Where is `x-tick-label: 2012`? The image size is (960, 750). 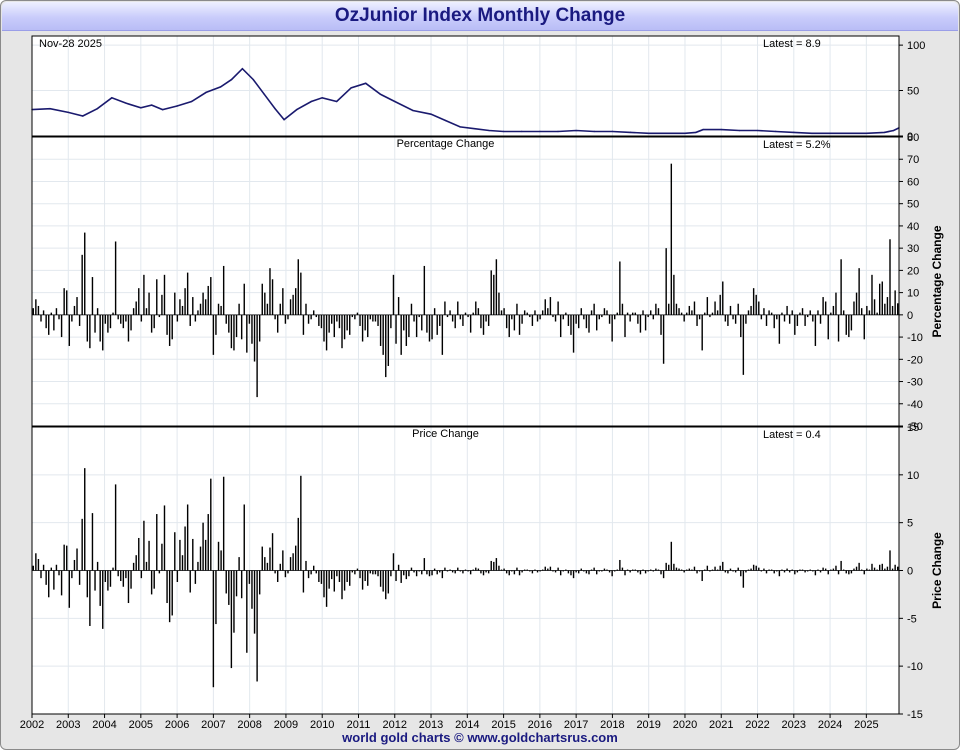
x-tick-label: 2012 is located at coordinates (395, 725).